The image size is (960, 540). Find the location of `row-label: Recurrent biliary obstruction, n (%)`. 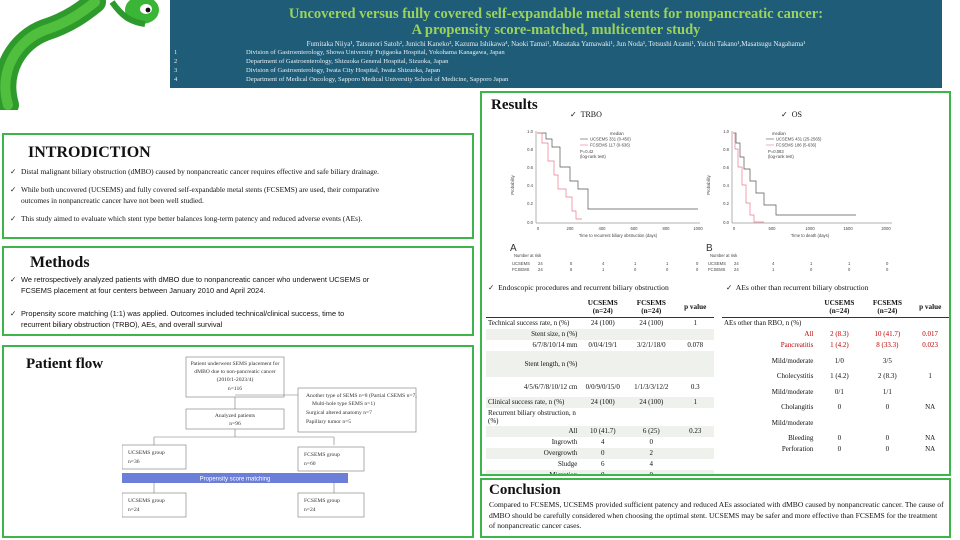

row-label: Recurrent biliary obstruction, n (%) is located at coordinates (532, 416).